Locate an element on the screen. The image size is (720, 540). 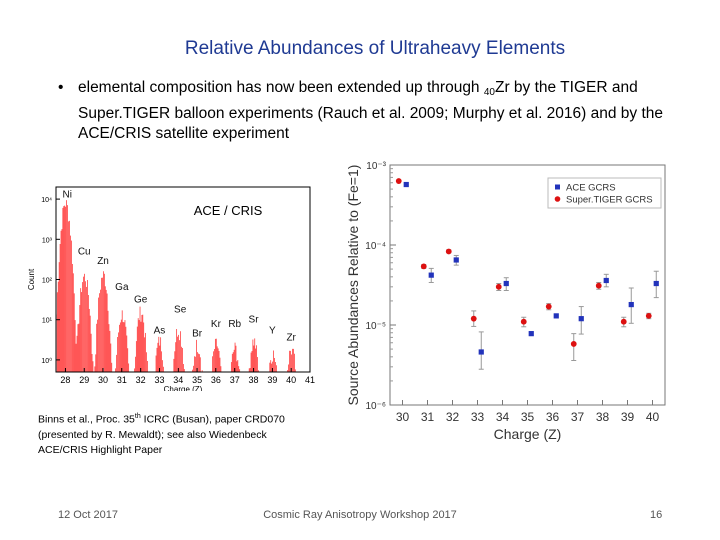
x-tick-label: 36 is located at coordinates (553, 417).